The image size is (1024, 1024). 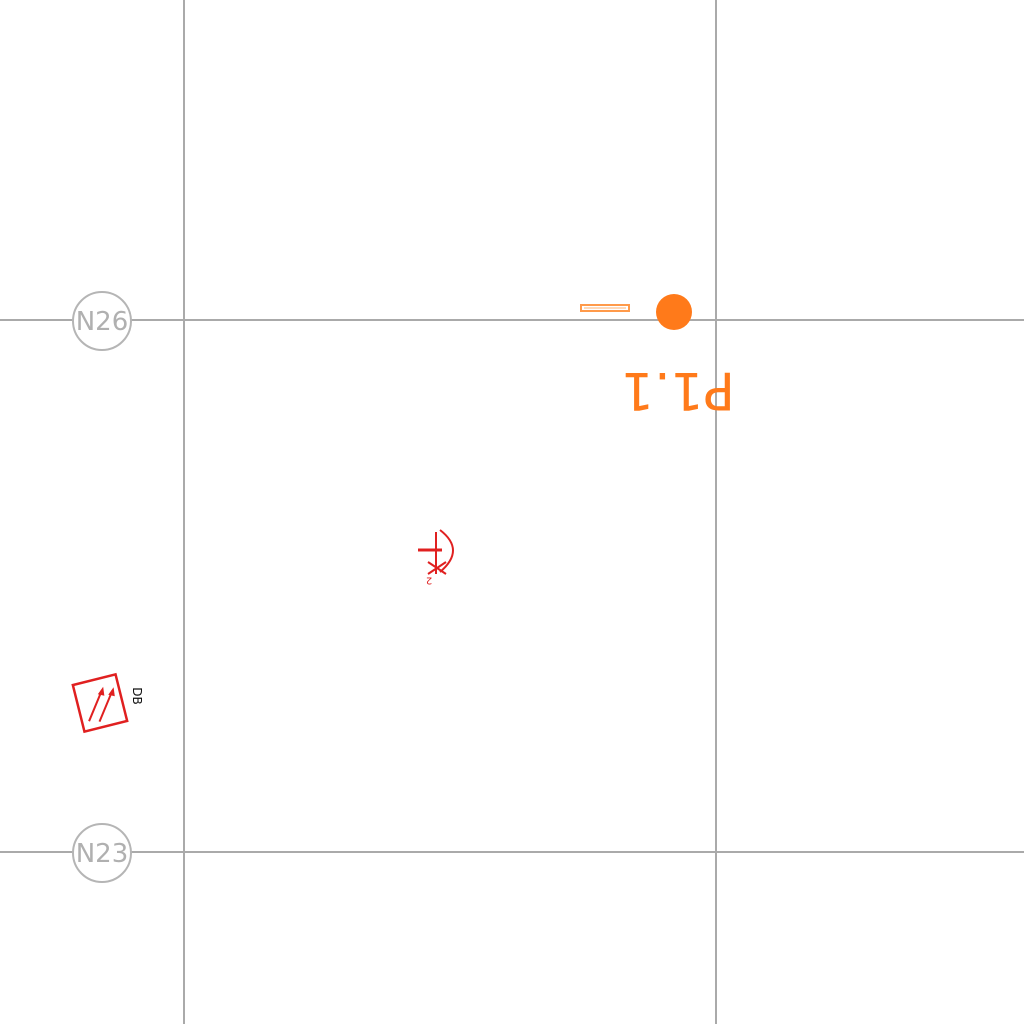 What do you see at coordinates (446, 551) in the screenshot?
I see `outlet-arc` at bounding box center [446, 551].